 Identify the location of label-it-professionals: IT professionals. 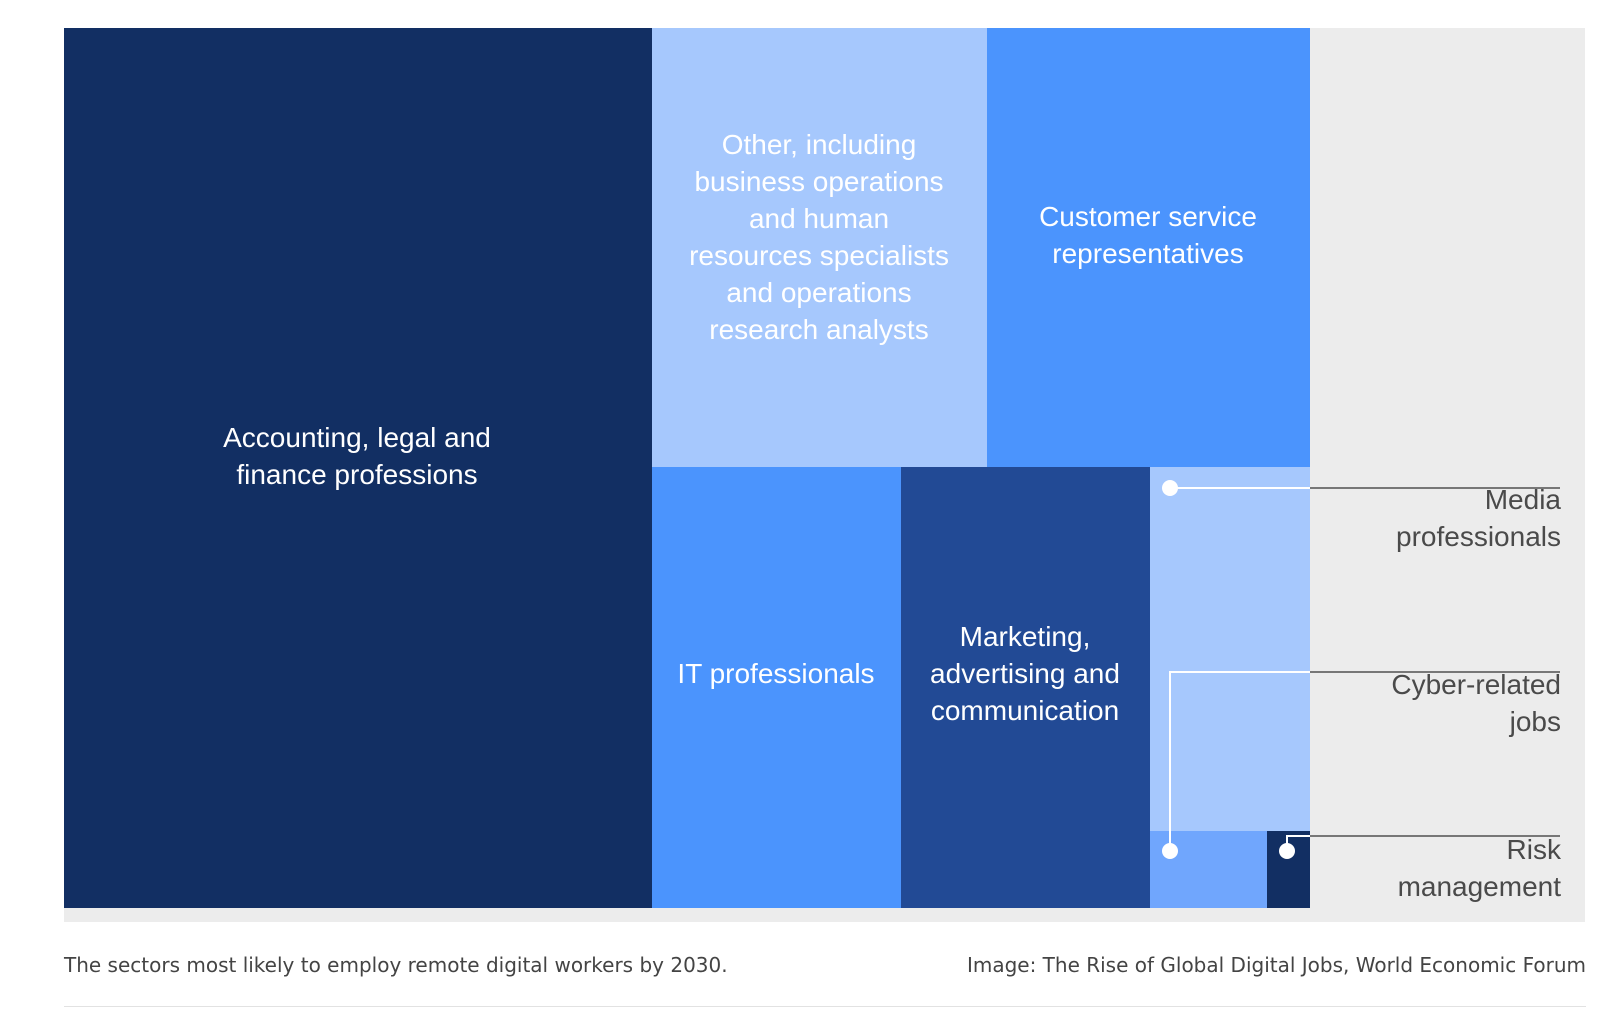
(775, 673).